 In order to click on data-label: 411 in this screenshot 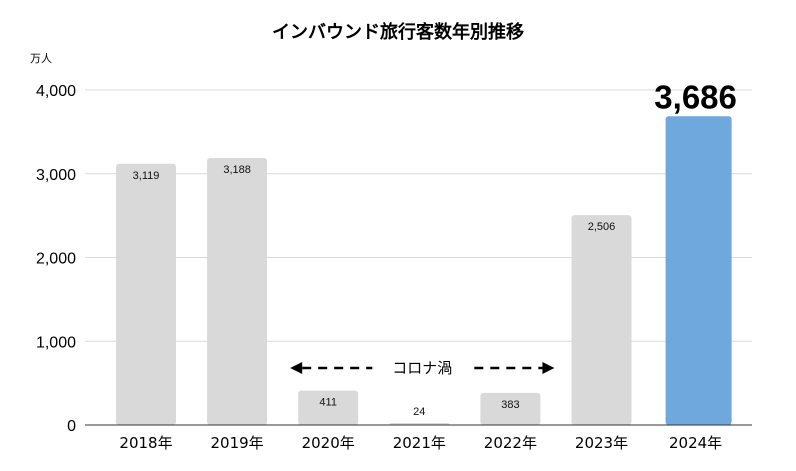, I will do `click(328, 403)`.